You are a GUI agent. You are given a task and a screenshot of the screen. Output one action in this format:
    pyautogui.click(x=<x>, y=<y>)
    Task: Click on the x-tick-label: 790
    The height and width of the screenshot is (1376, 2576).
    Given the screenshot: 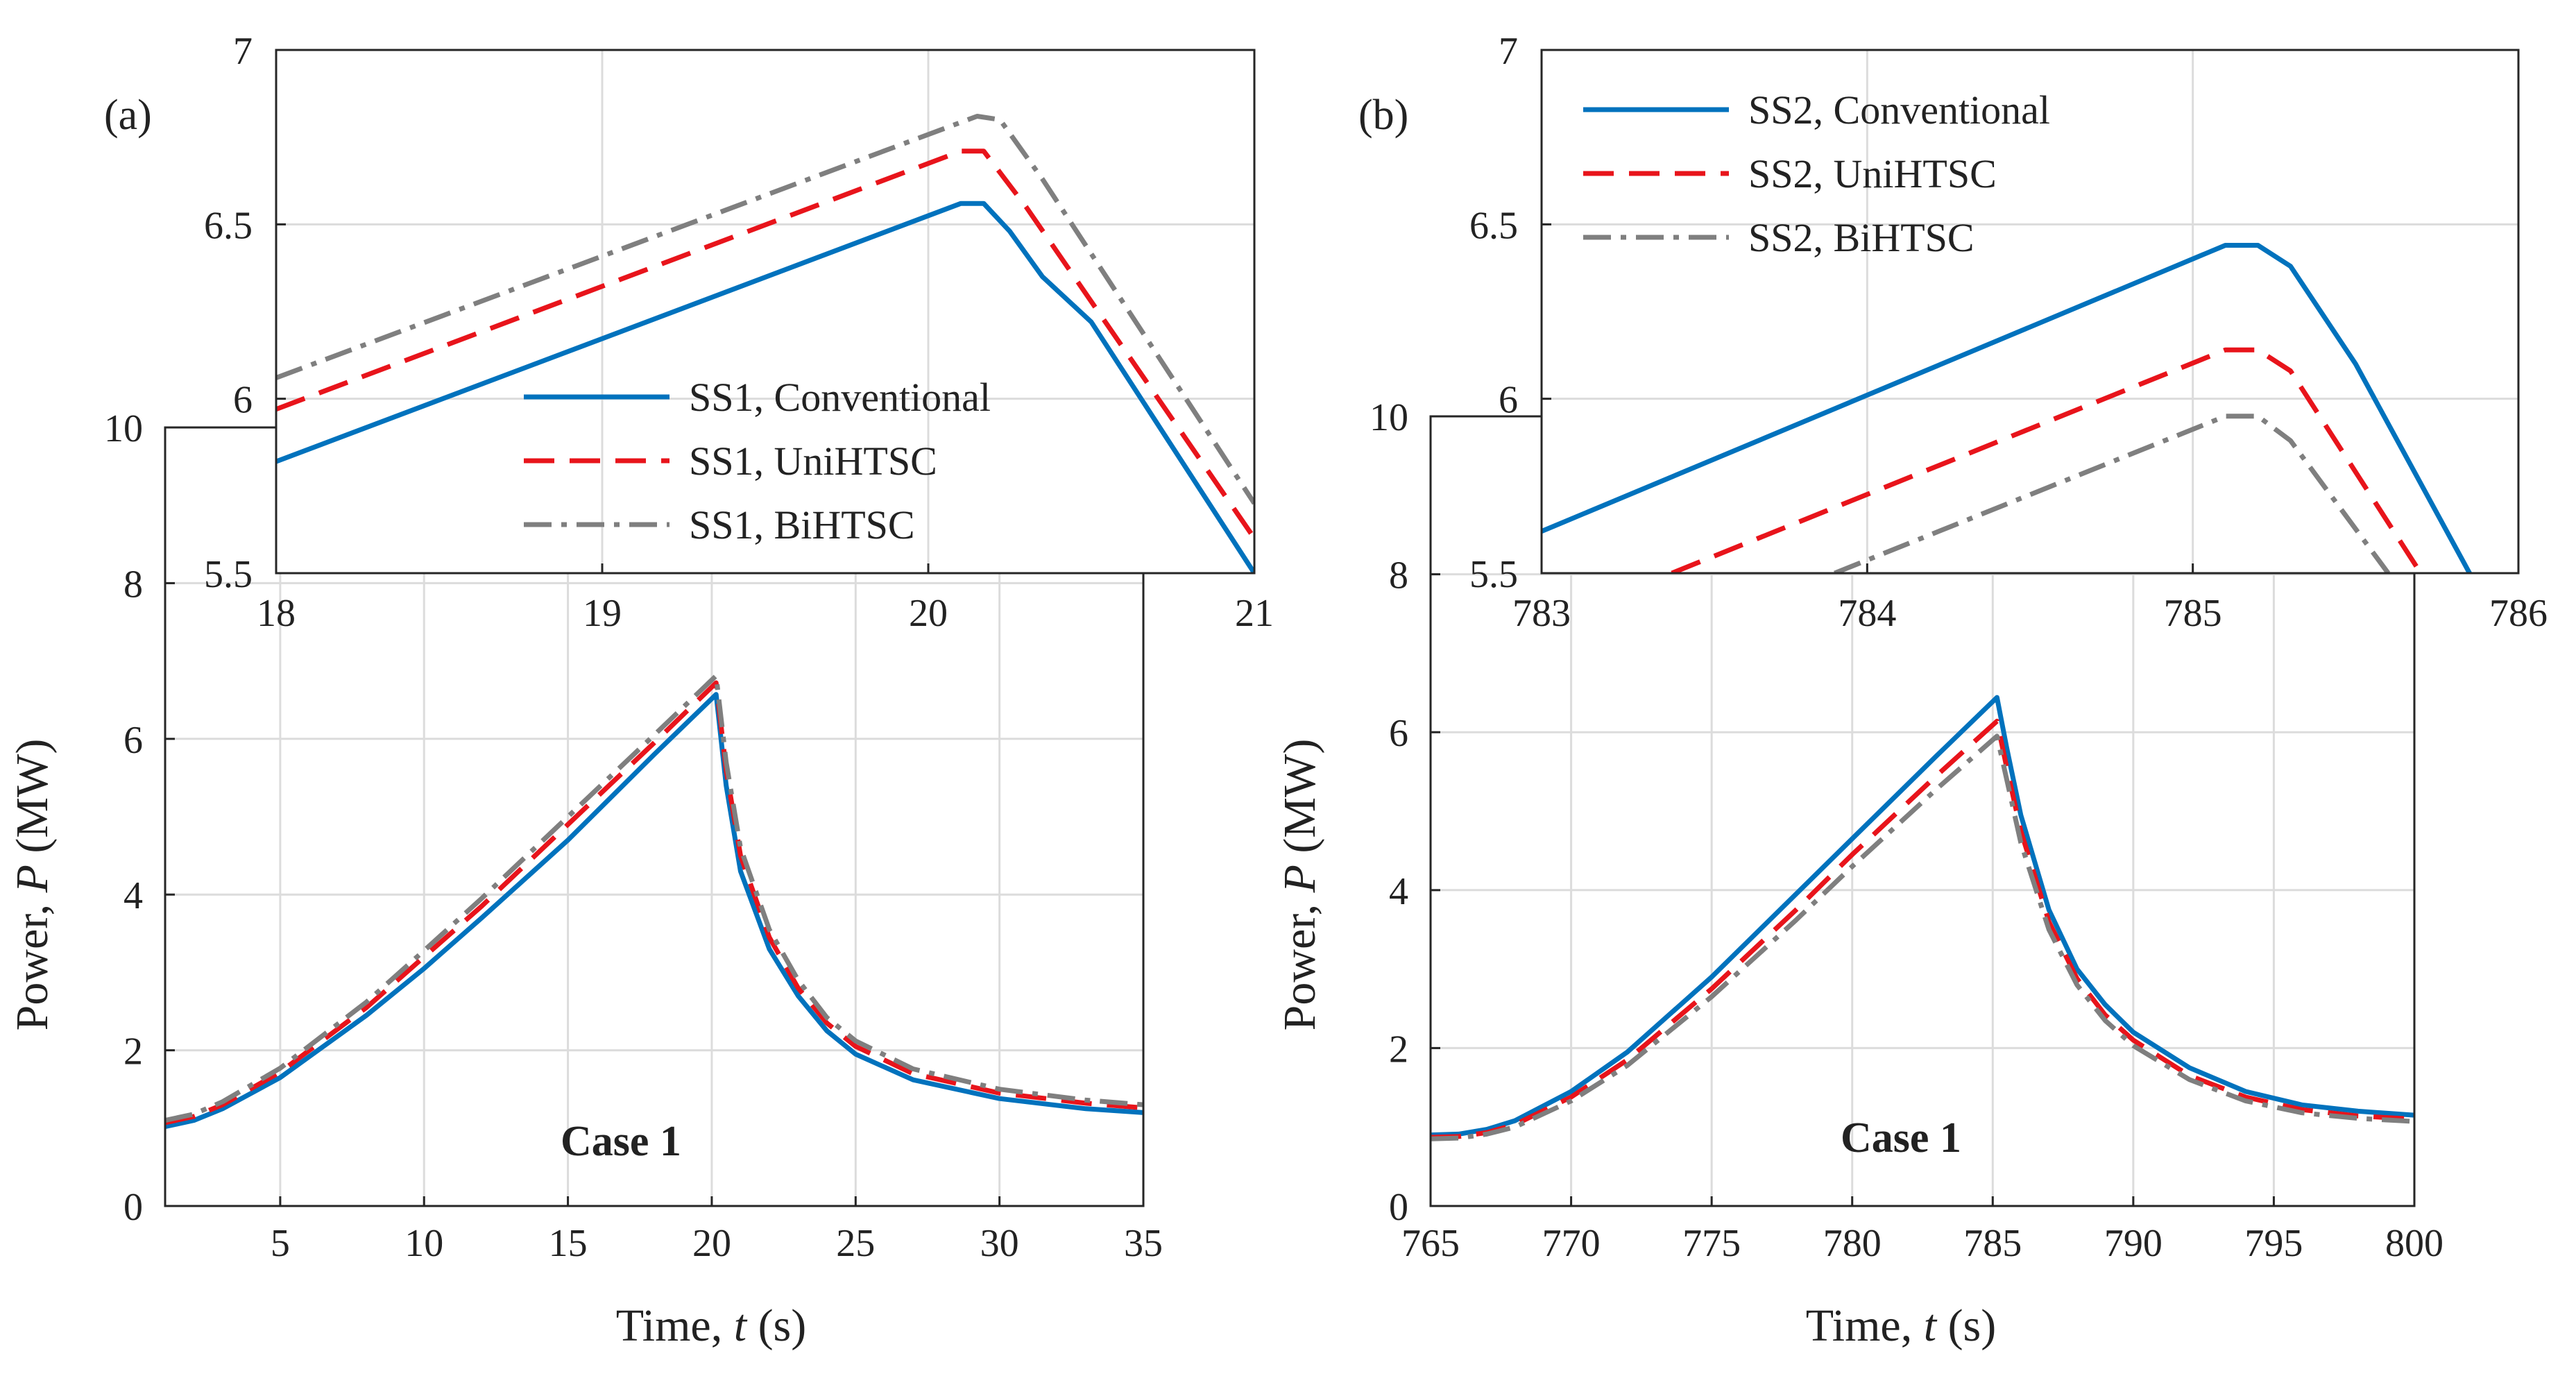 What is the action you would take?
    pyautogui.click(x=2133, y=1243)
    